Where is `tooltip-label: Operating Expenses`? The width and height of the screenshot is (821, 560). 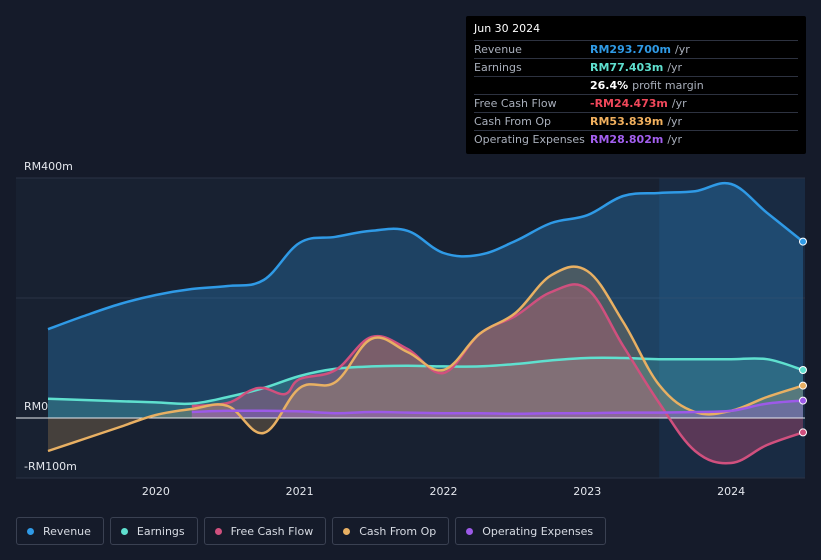
tooltip-label: Operating Expenses is located at coordinates (529, 139).